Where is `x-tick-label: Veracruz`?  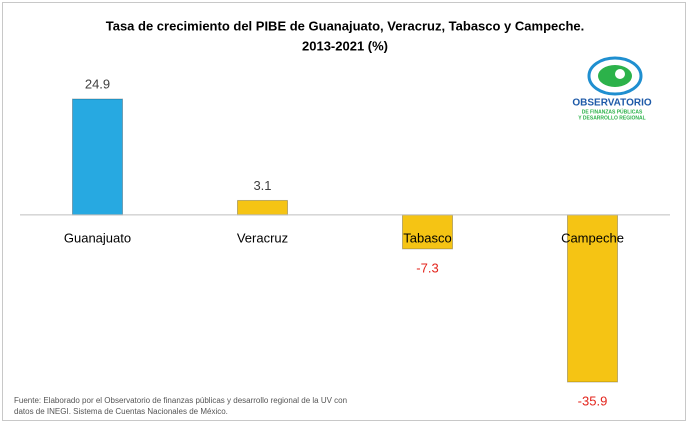
x-tick-label: Veracruz is located at coordinates (262, 237).